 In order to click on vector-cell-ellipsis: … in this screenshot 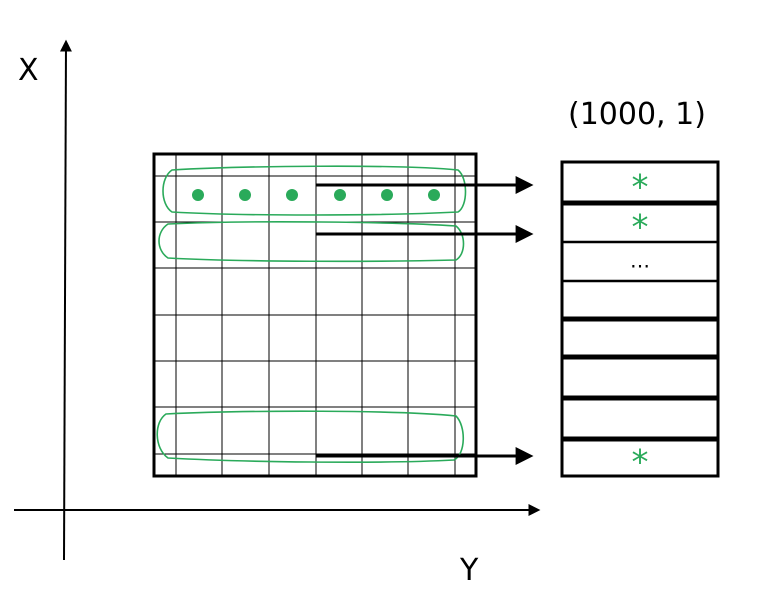, I will do `click(640, 261)`.